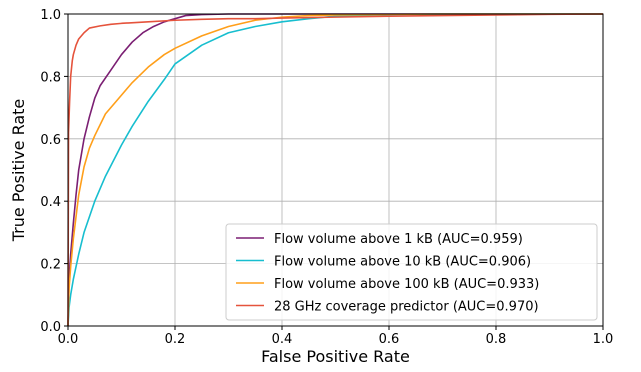  What do you see at coordinates (389, 339) in the screenshot?
I see `x-tick-label: 0.6` at bounding box center [389, 339].